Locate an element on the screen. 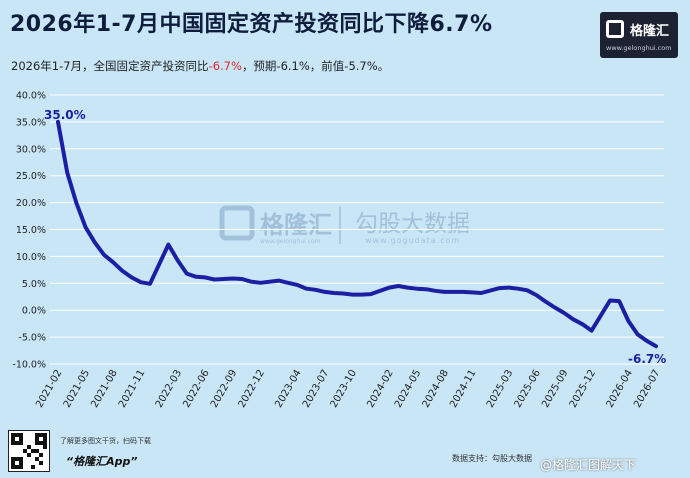  x-tick-label: 2025-09 is located at coordinates (555, 389).